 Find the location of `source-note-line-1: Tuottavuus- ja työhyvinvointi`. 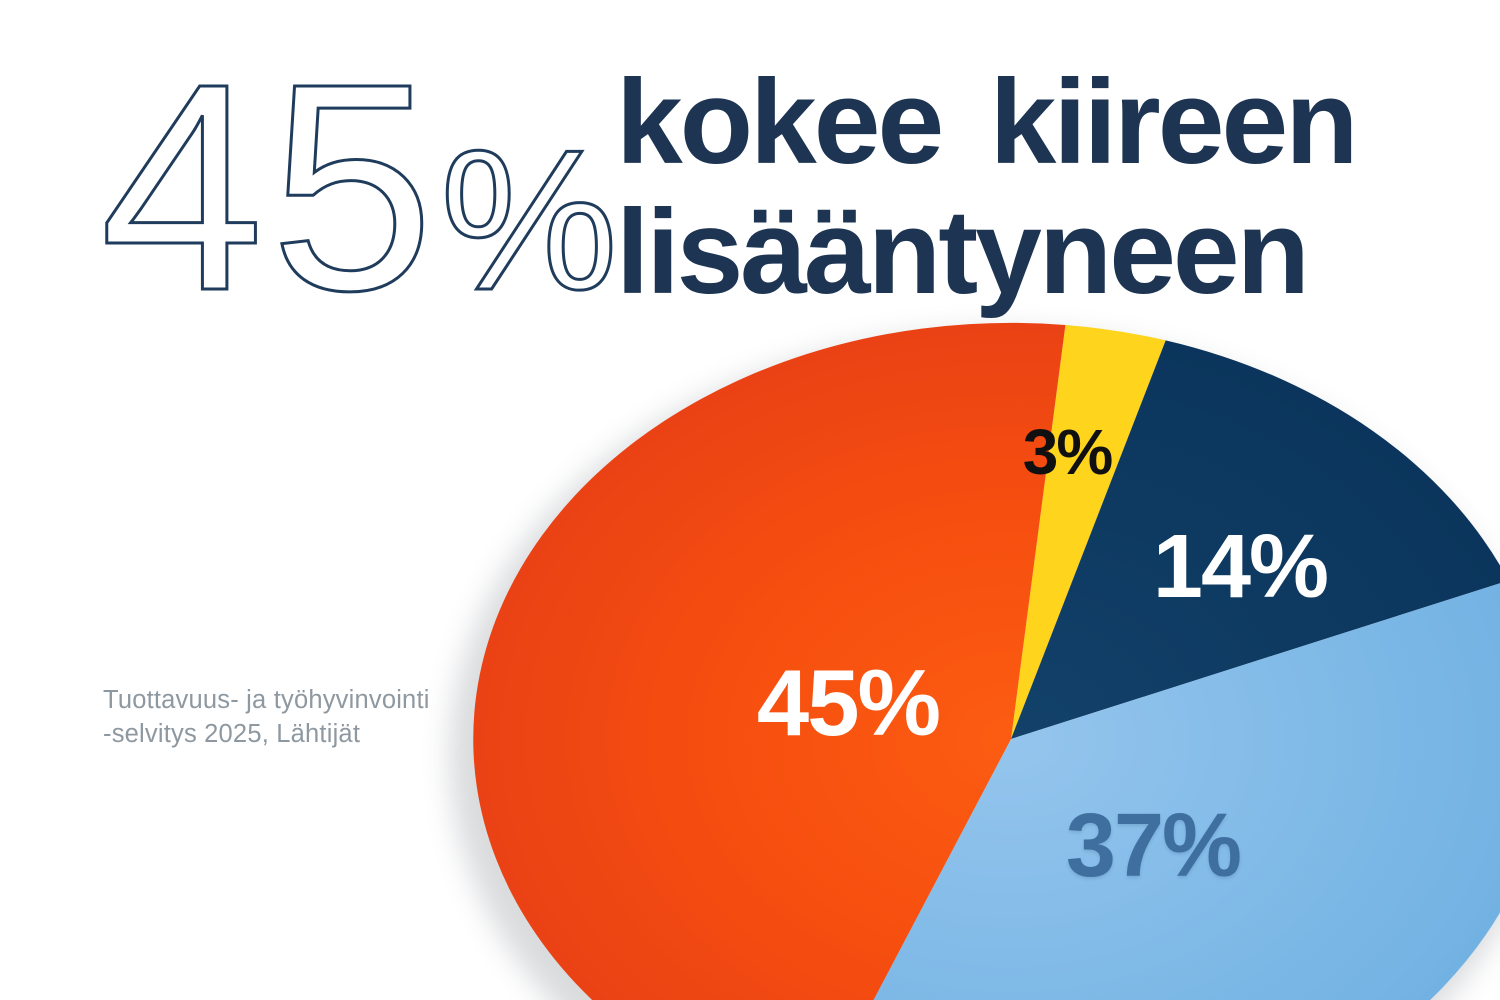

source-note-line-1: Tuottavuus- ja työhyvinvointi is located at coordinates (266, 700).